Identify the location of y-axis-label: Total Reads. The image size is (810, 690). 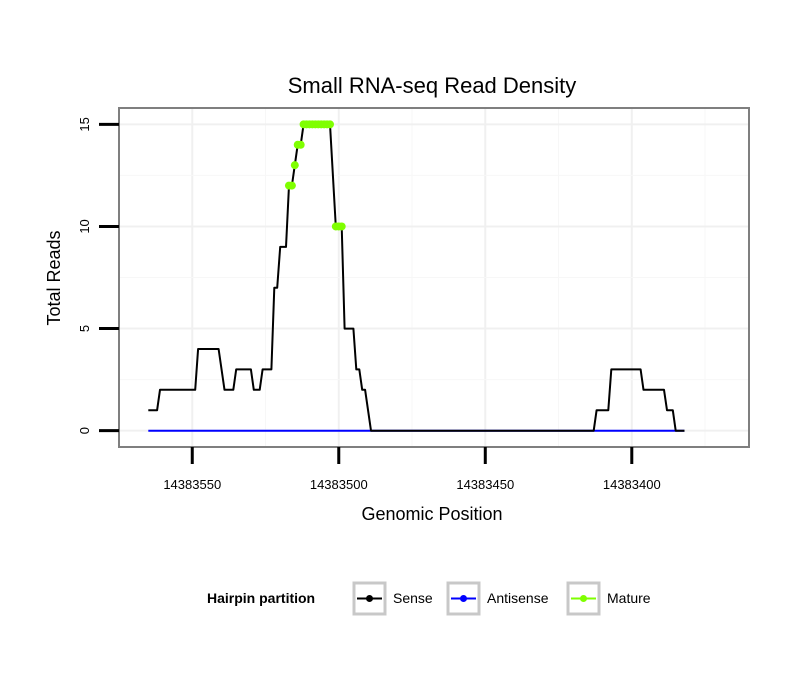
(54, 277).